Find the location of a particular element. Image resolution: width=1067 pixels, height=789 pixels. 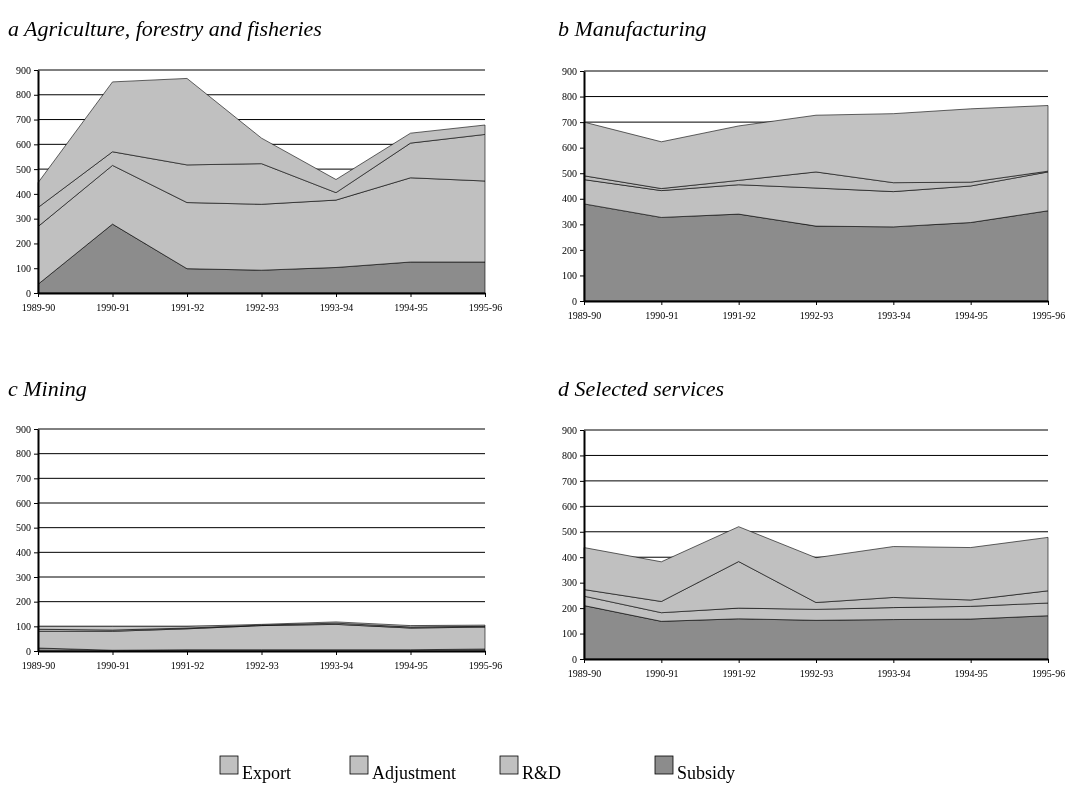

chart-title: a Agriculture, forestry and fisheries is located at coordinates (165, 28).